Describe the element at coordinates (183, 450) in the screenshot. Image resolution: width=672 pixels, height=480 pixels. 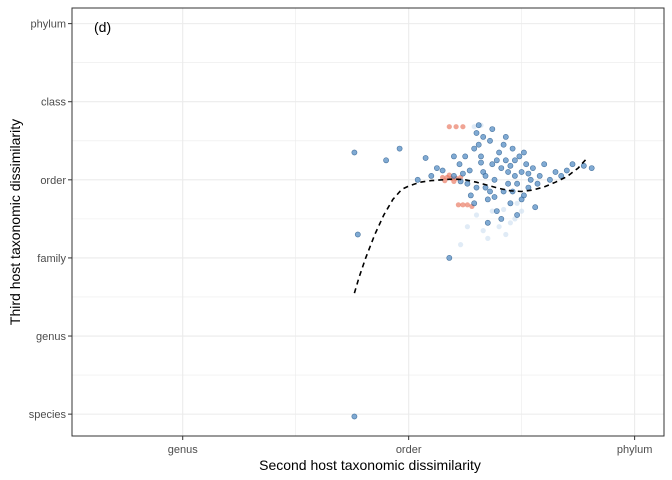
I see `x-tick-label: genus` at that location.